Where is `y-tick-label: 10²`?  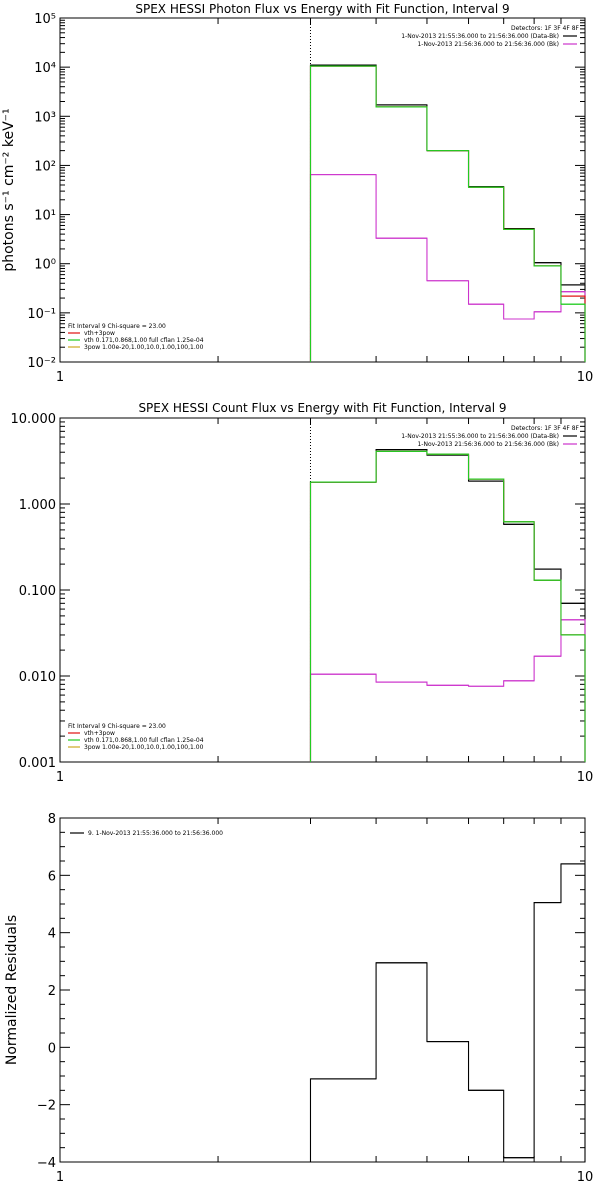
y-tick-label: 10² is located at coordinates (45, 166).